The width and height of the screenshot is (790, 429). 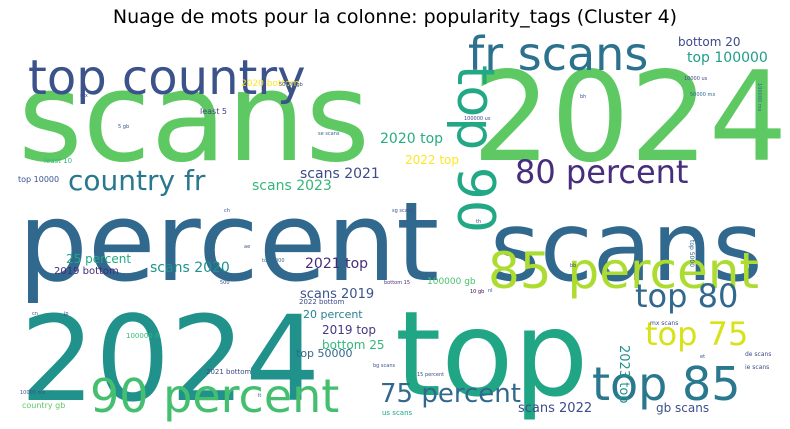 What do you see at coordinates (329, 134) in the screenshot?
I see `cloud-word: se scans` at bounding box center [329, 134].